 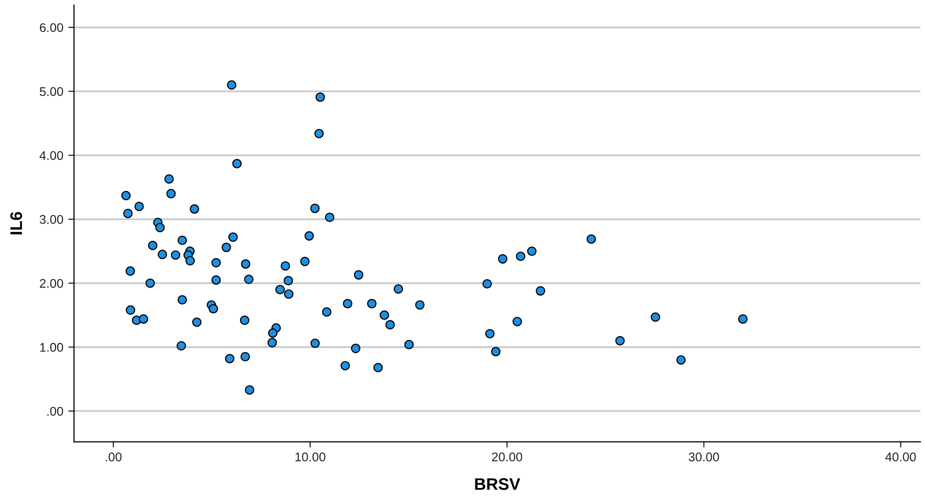 What do you see at coordinates (497, 484) in the screenshot?
I see `x-axis-title: BRSV` at bounding box center [497, 484].